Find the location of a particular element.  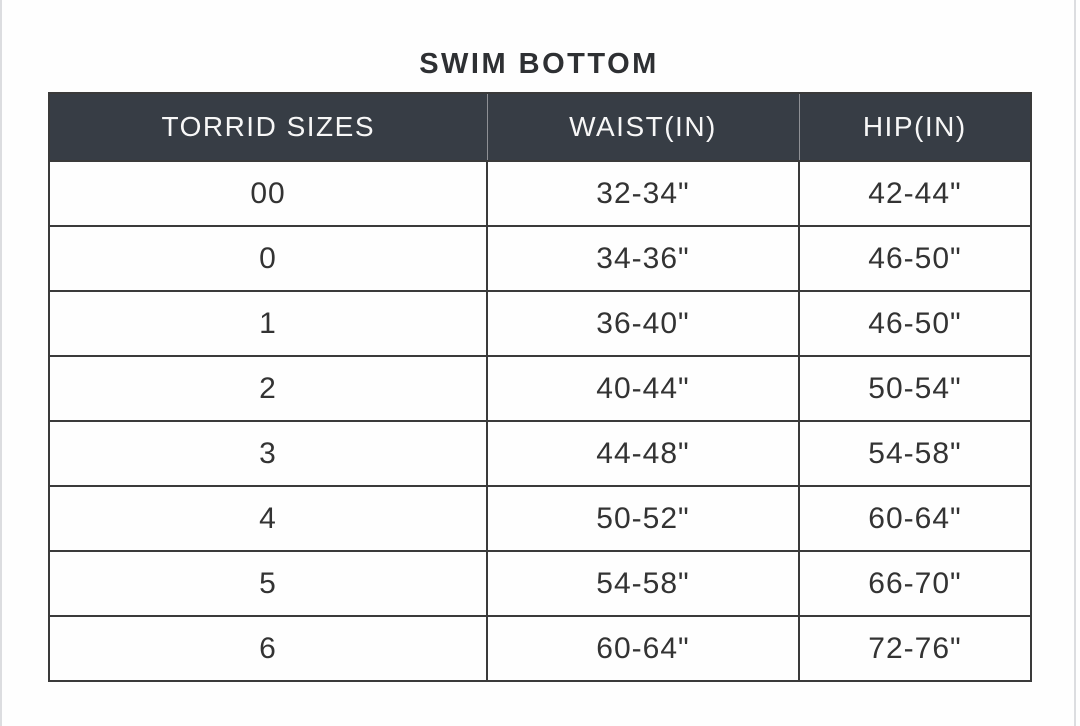

page-edge-line-right is located at coordinates (1075, 363).